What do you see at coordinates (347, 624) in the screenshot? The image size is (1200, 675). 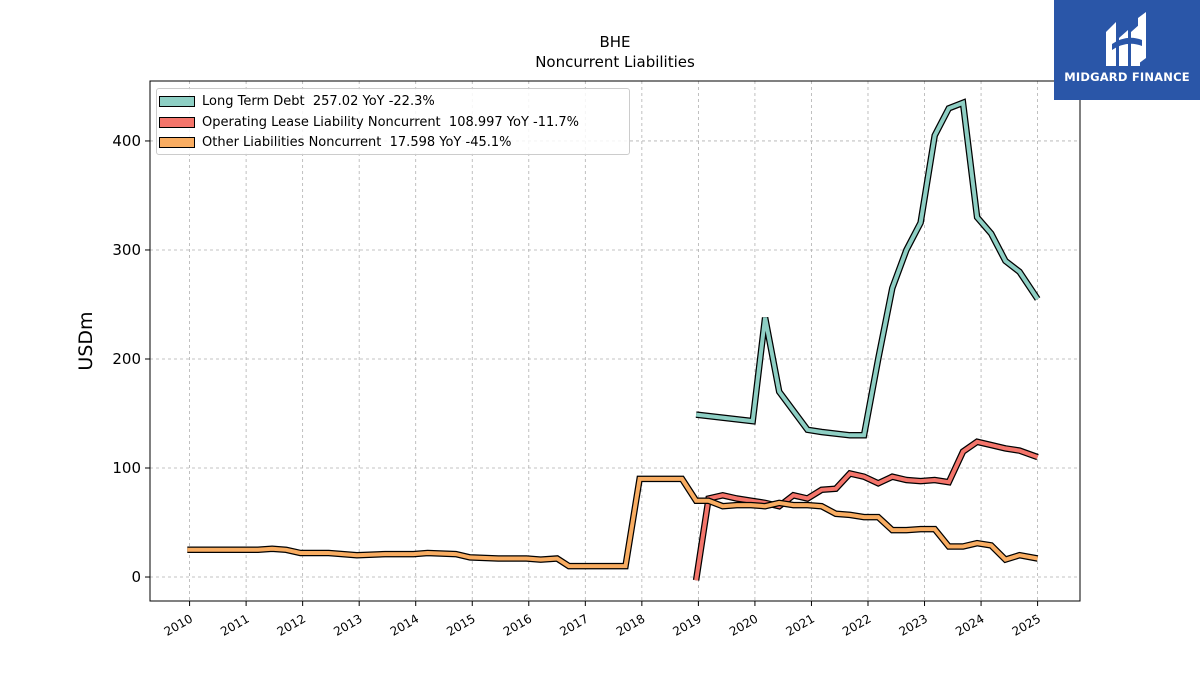 I see `x-tick-label: 2013` at bounding box center [347, 624].